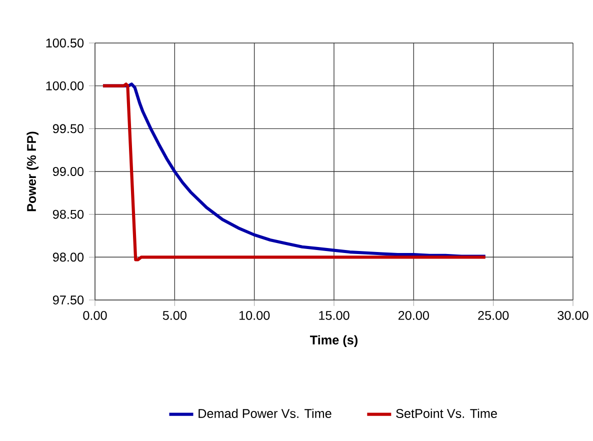  I want to click on x-tick-label: 0.00, so click(95, 315).